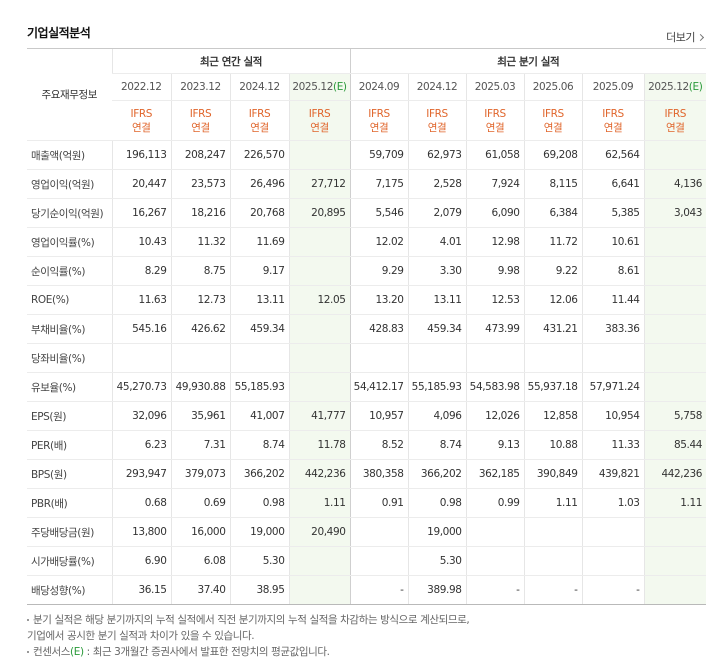 This screenshot has width=725, height=665. Describe the element at coordinates (367, 590) in the screenshot. I see `data-row: 배당성향(%) 36.15 37.40 38.95-389.98- - -` at that location.